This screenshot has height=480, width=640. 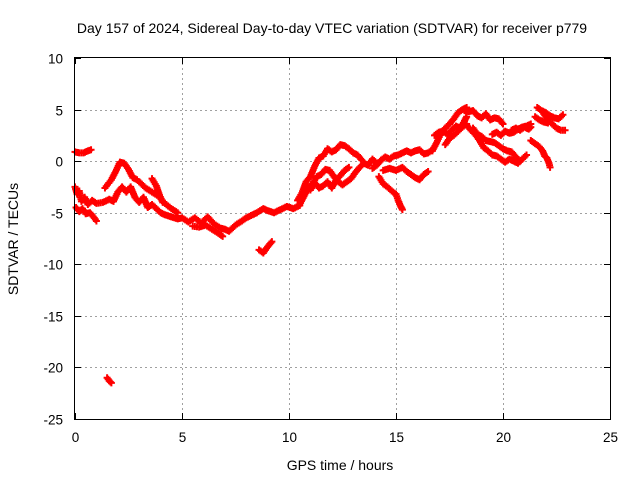 I want to click on x-tick-label: 20, so click(x=503, y=437).